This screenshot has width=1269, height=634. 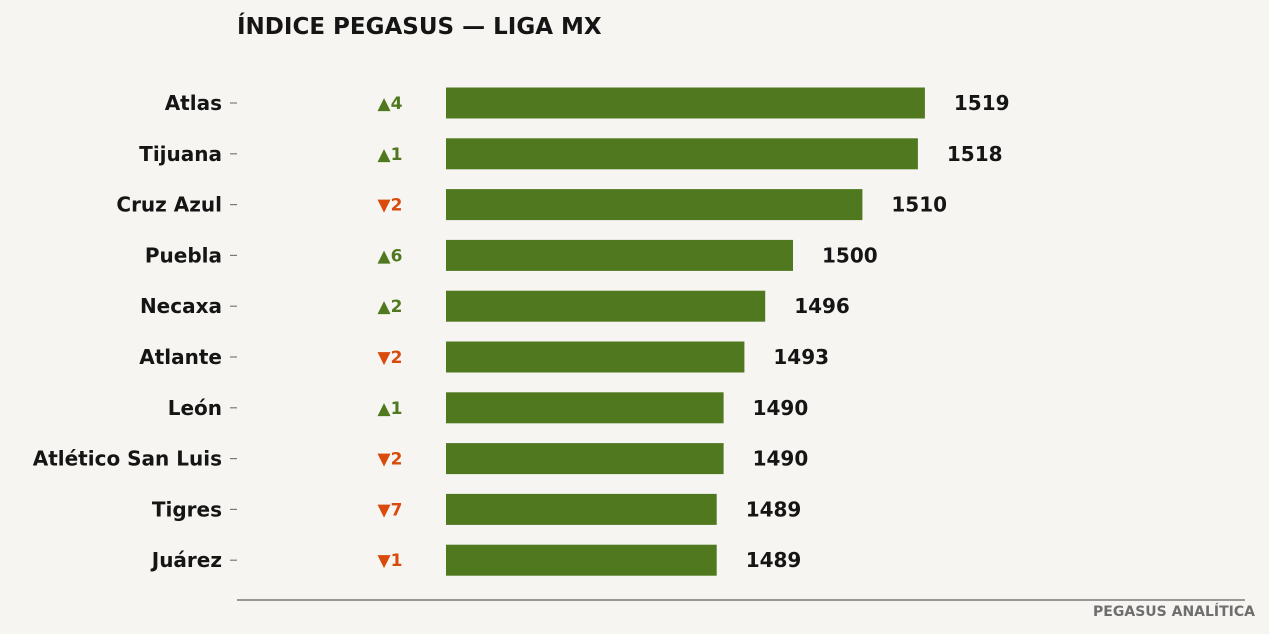 What do you see at coordinates (127, 459) in the screenshot?
I see `category-label: Atlético San Luis` at bounding box center [127, 459].